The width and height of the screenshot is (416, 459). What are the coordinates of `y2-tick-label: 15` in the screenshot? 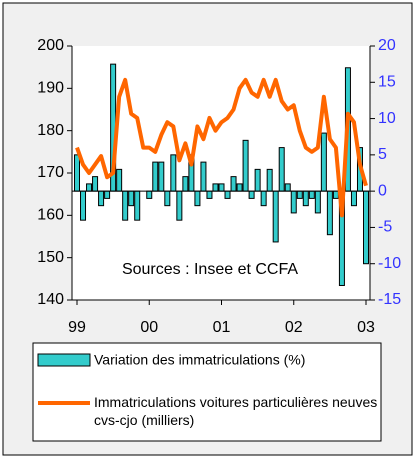 It's located at (387, 82).